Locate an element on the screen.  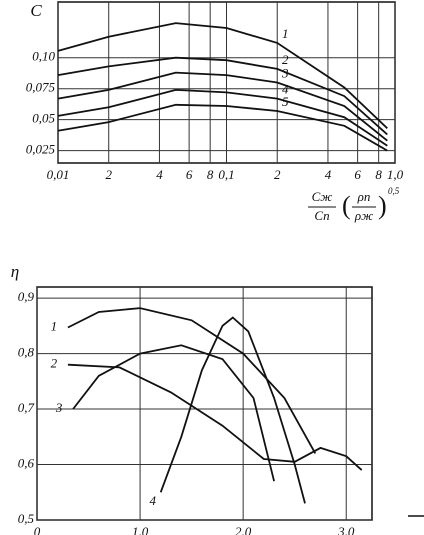
x-tick-label: 0,1 is located at coordinates (226, 174).